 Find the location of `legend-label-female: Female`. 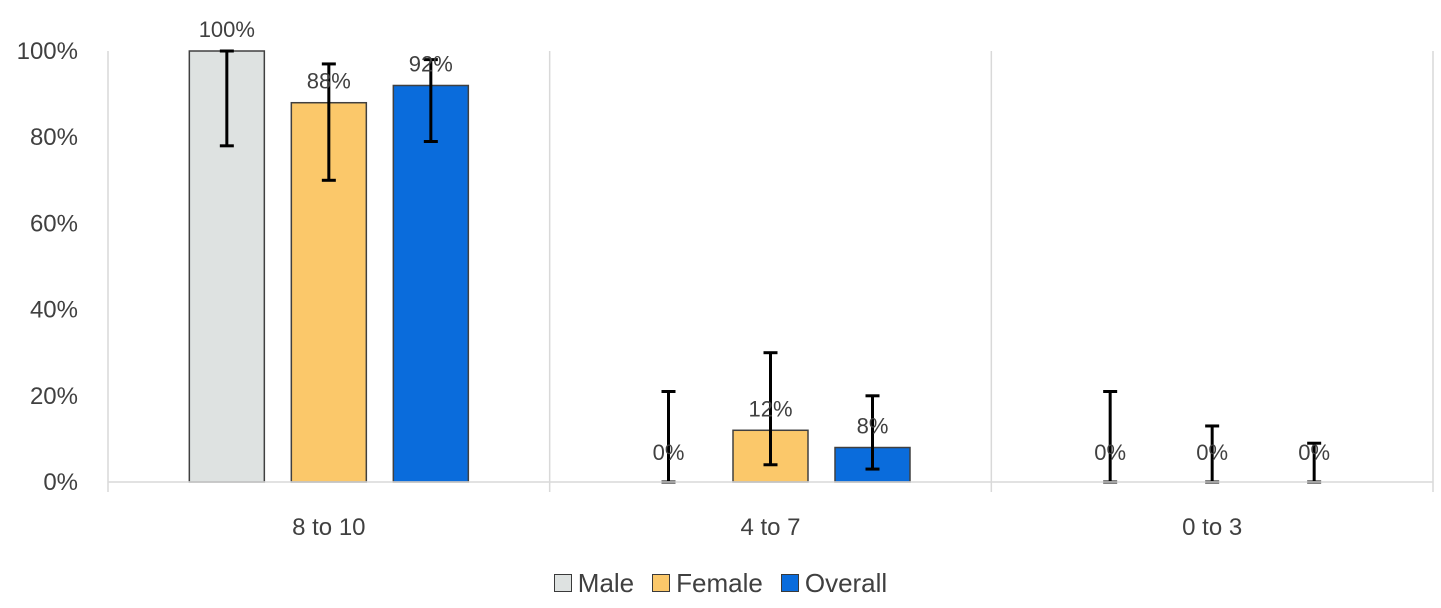

legend-label-female: Female is located at coordinates (719, 582).